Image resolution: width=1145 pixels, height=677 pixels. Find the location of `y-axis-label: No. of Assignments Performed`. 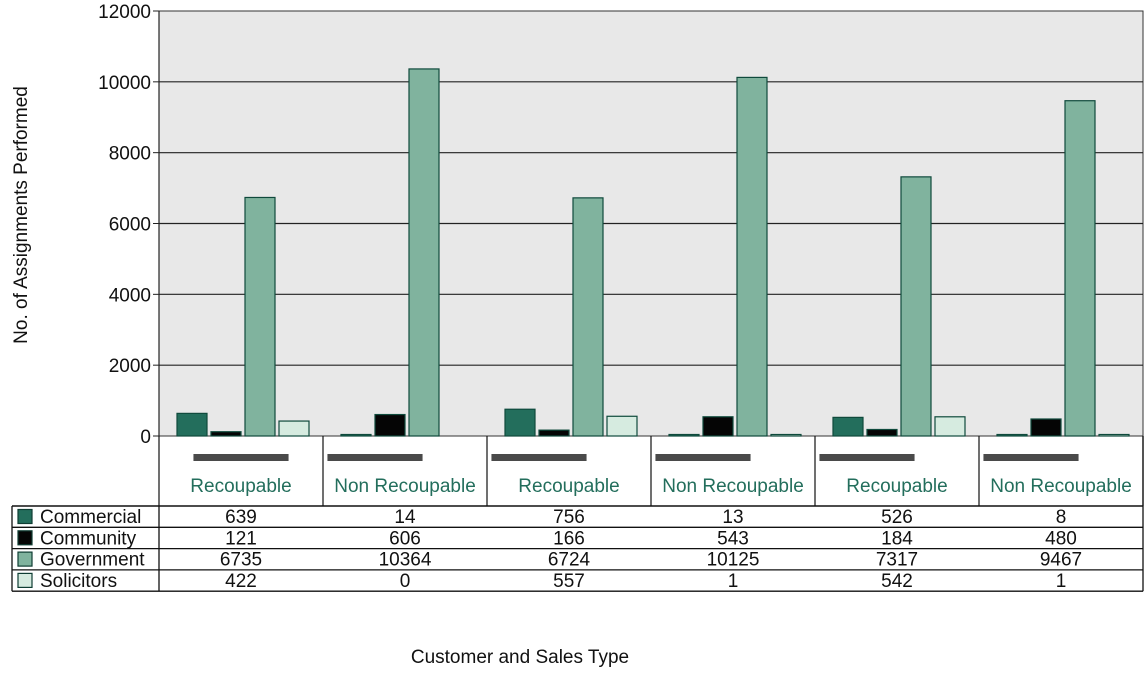

y-axis-label: No. of Assignments Performed is located at coordinates (21, 215).